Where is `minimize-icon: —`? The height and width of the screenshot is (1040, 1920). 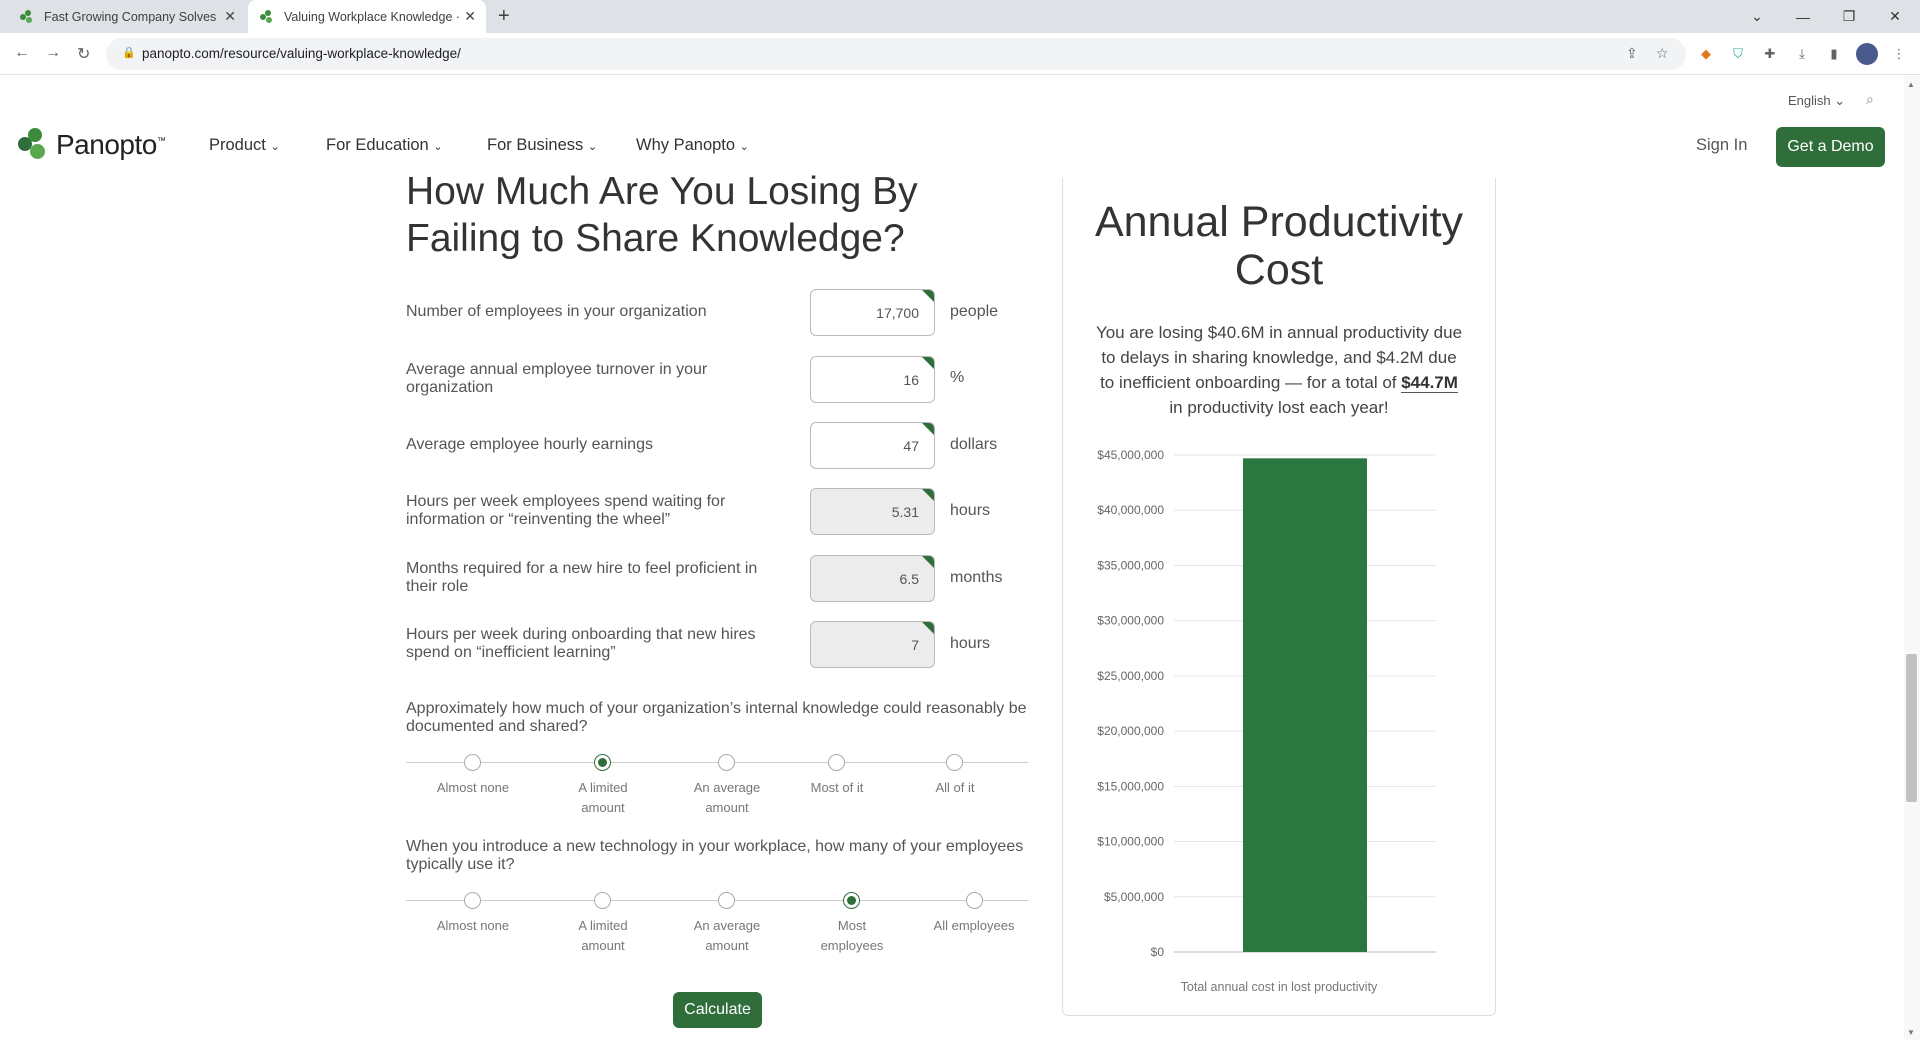
minimize-icon: — is located at coordinates (1803, 16).